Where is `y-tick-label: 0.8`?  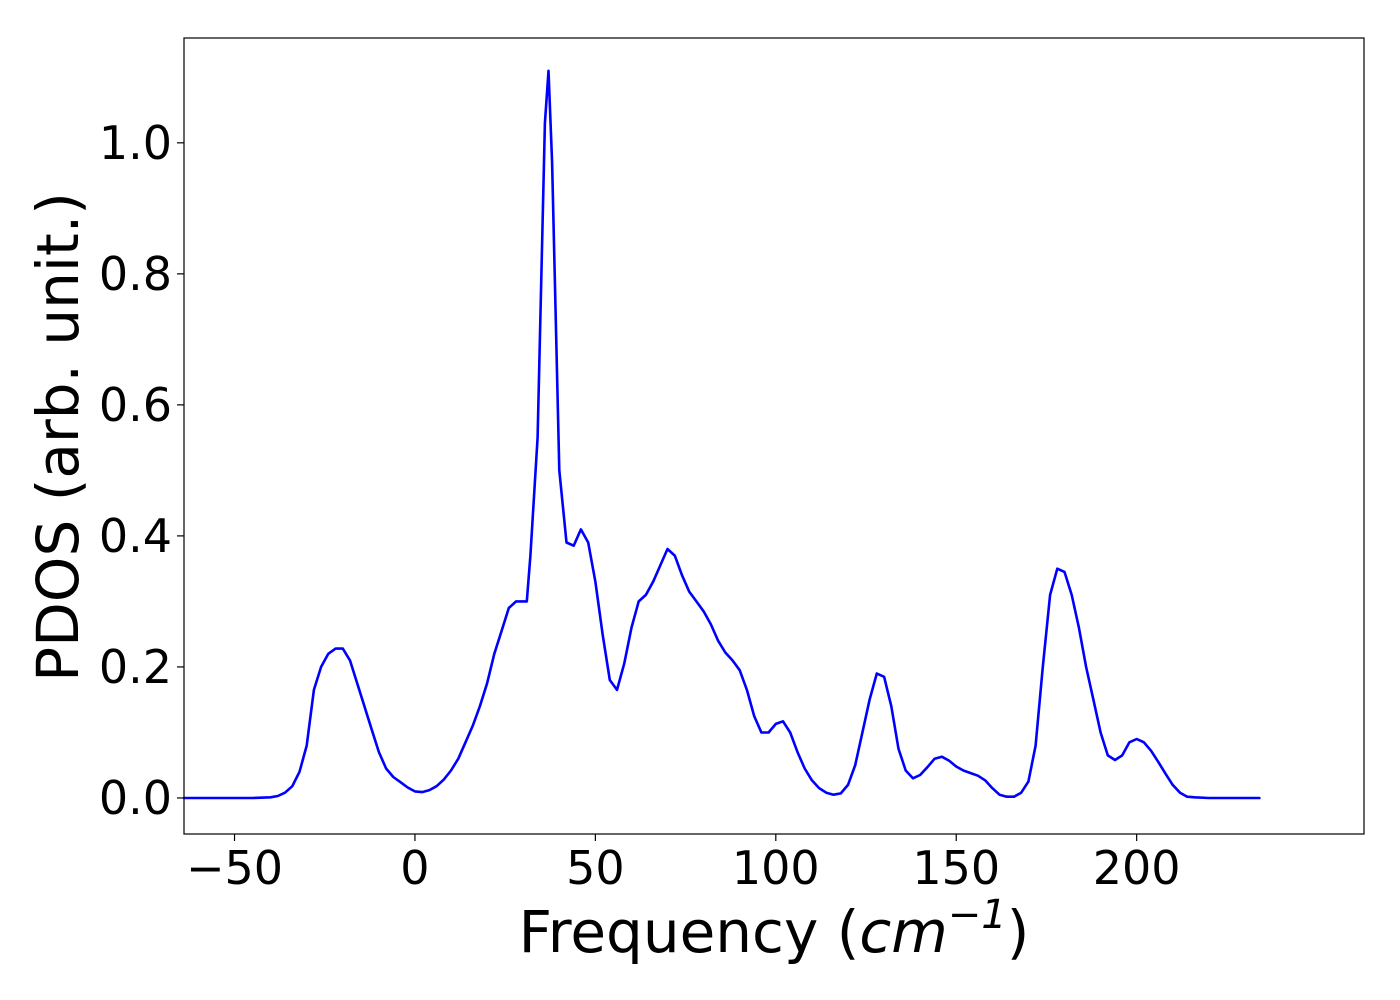 y-tick-label: 0.8 is located at coordinates (135, 274).